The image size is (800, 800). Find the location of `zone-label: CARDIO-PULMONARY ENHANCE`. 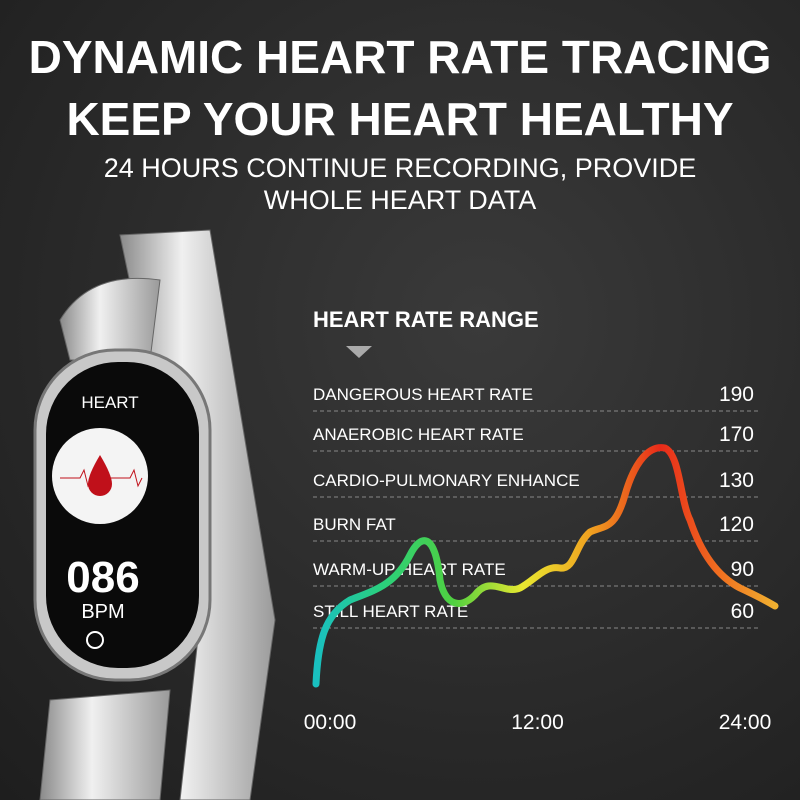

zone-label: CARDIO-PULMONARY ENHANCE is located at coordinates (446, 480).